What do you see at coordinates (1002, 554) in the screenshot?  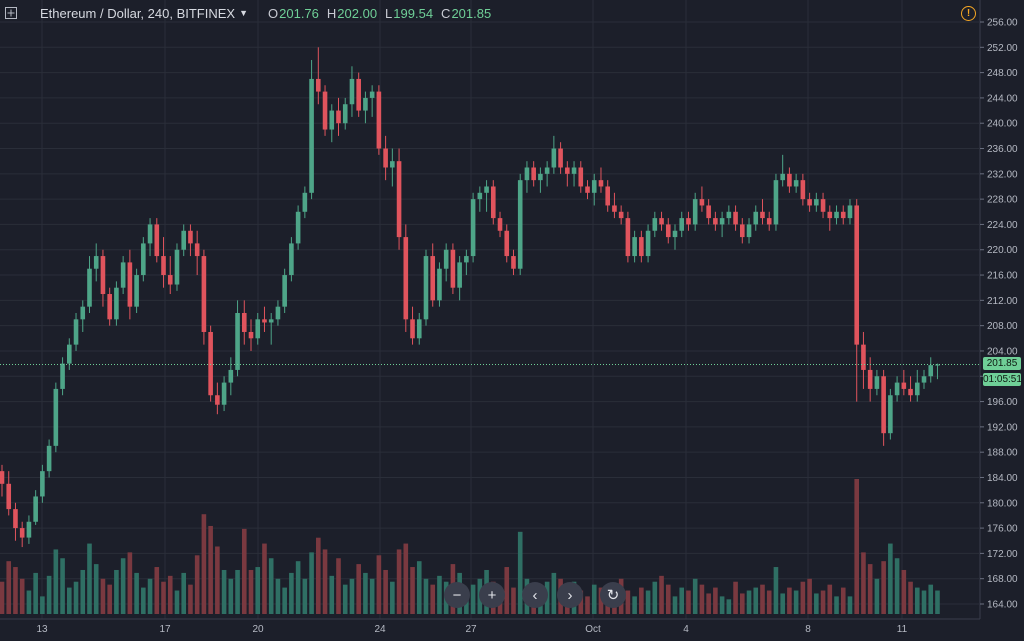 I see `price-tick-label: 172.00` at bounding box center [1002, 554].